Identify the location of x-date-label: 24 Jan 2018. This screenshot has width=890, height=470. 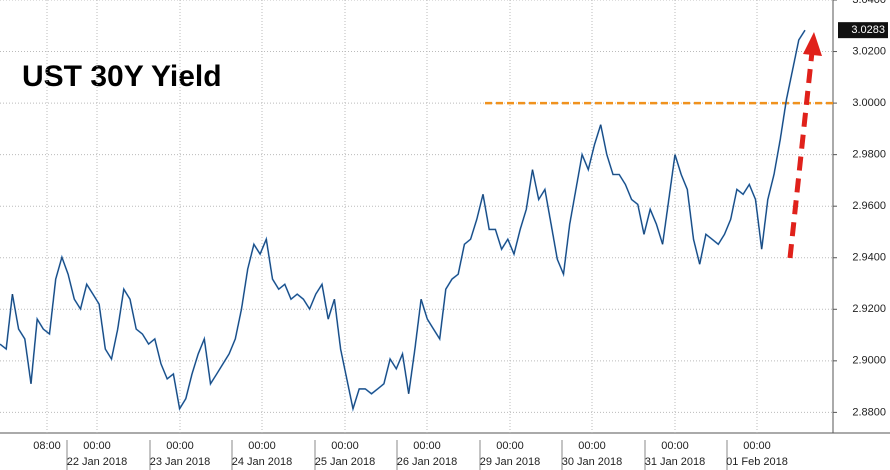
(262, 462).